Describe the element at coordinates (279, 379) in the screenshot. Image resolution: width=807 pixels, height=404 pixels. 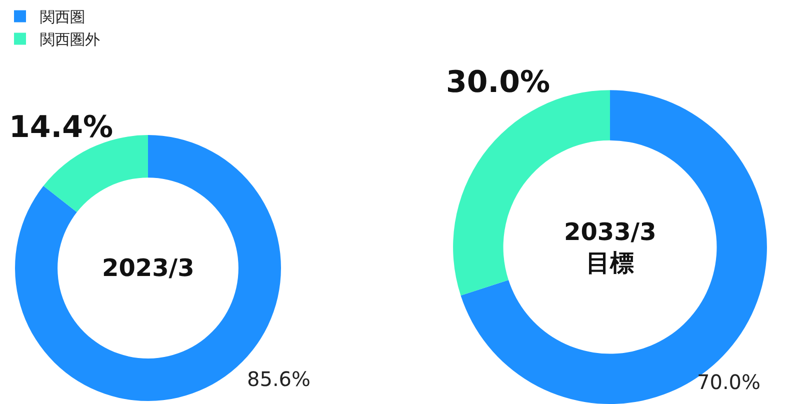
I see `data-label: 85.6%` at that location.